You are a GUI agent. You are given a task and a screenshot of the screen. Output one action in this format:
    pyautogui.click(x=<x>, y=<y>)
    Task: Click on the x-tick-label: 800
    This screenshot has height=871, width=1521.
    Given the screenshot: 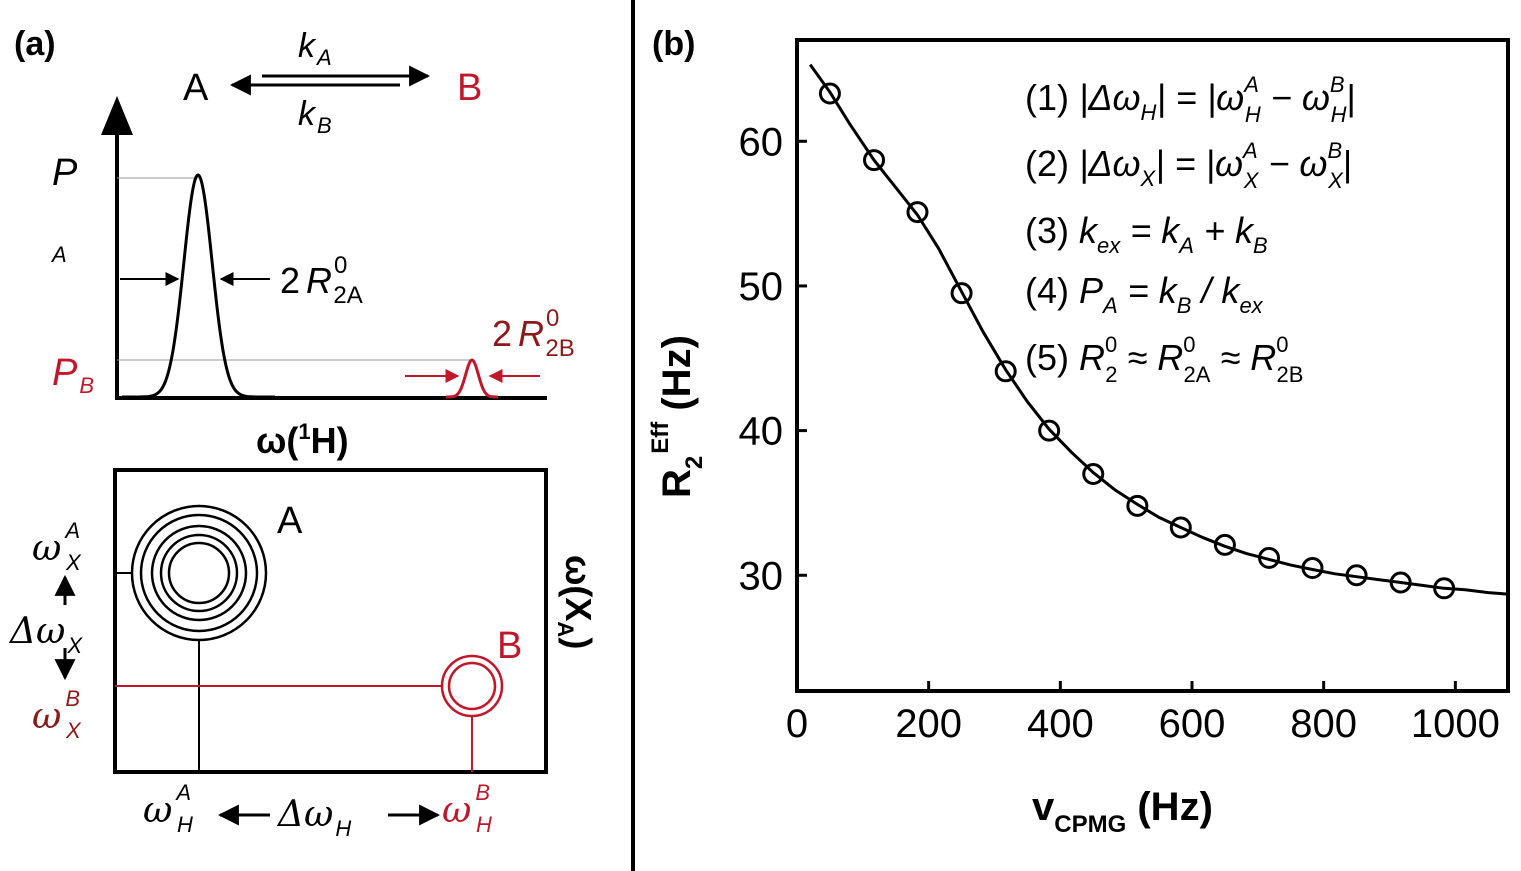 What is the action you would take?
    pyautogui.click(x=1323, y=724)
    